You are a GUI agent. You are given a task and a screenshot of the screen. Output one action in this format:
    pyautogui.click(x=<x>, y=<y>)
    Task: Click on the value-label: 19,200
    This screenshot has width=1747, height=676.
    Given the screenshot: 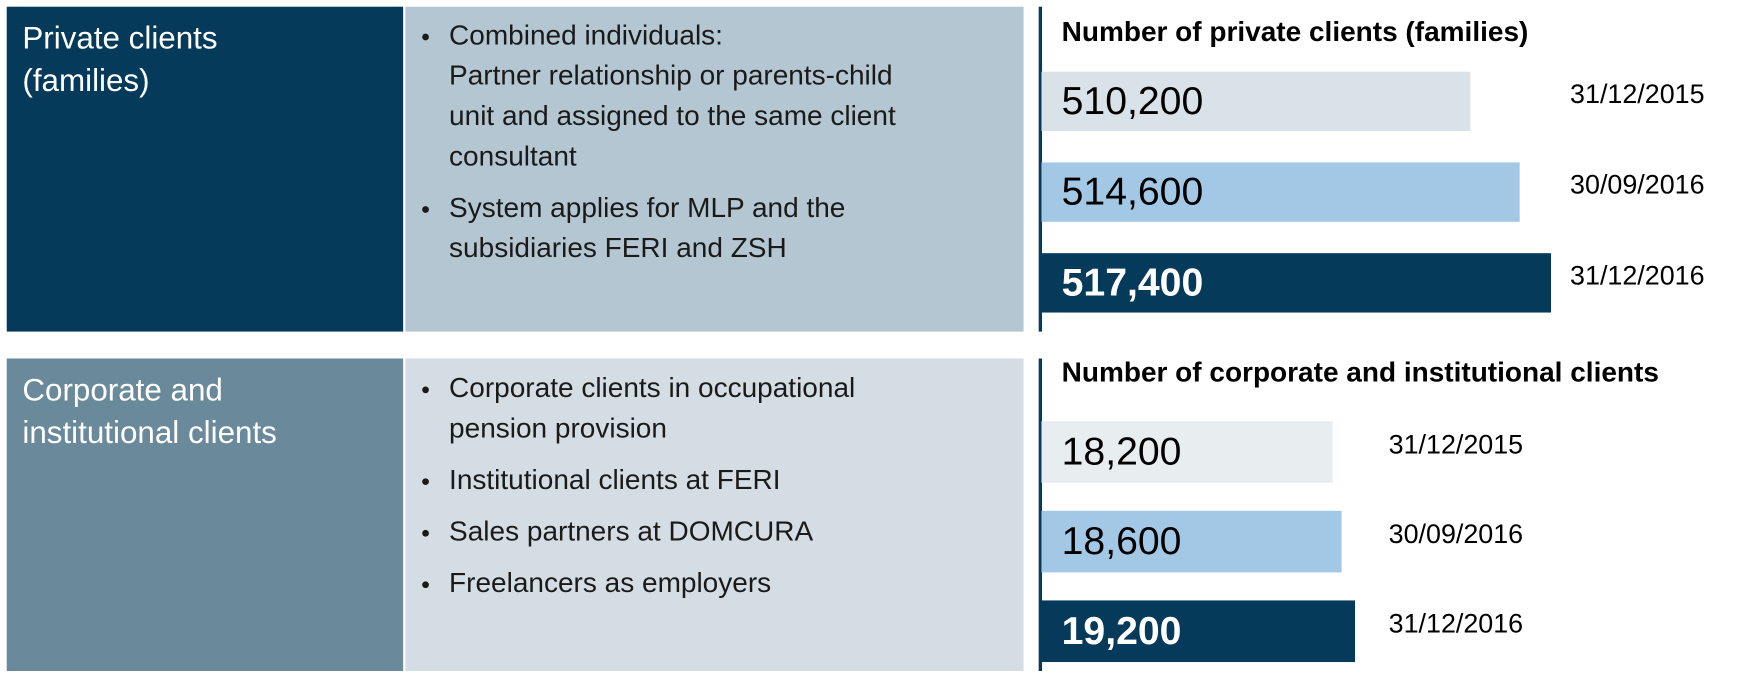 What is the action you would take?
    pyautogui.click(x=1122, y=631)
    